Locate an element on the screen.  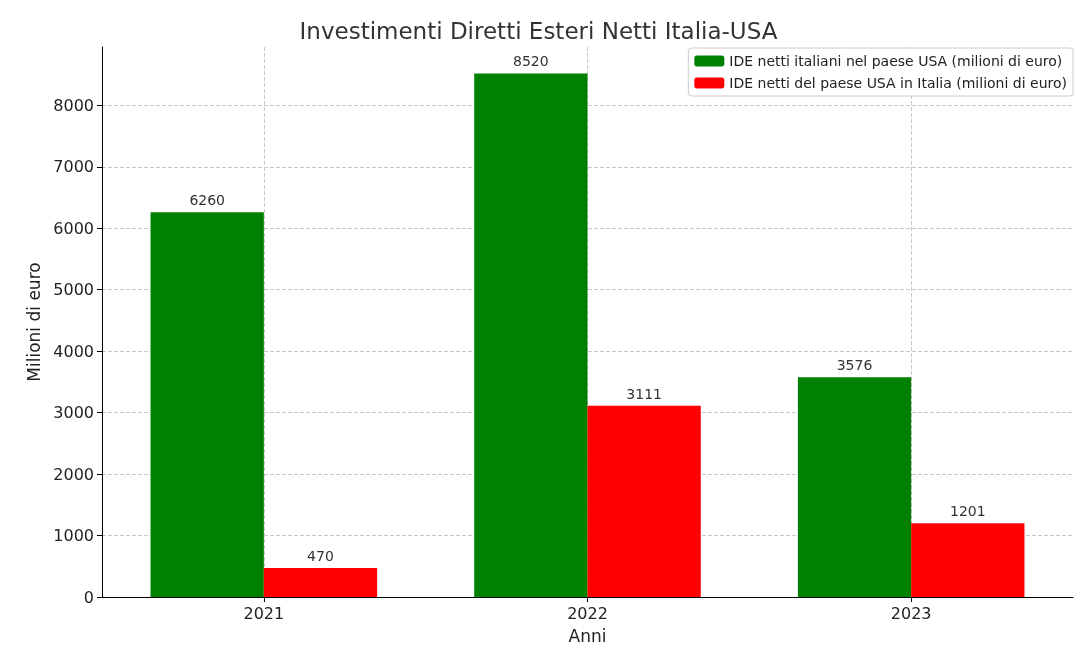
y-tick-label: 0 is located at coordinates (88, 597).